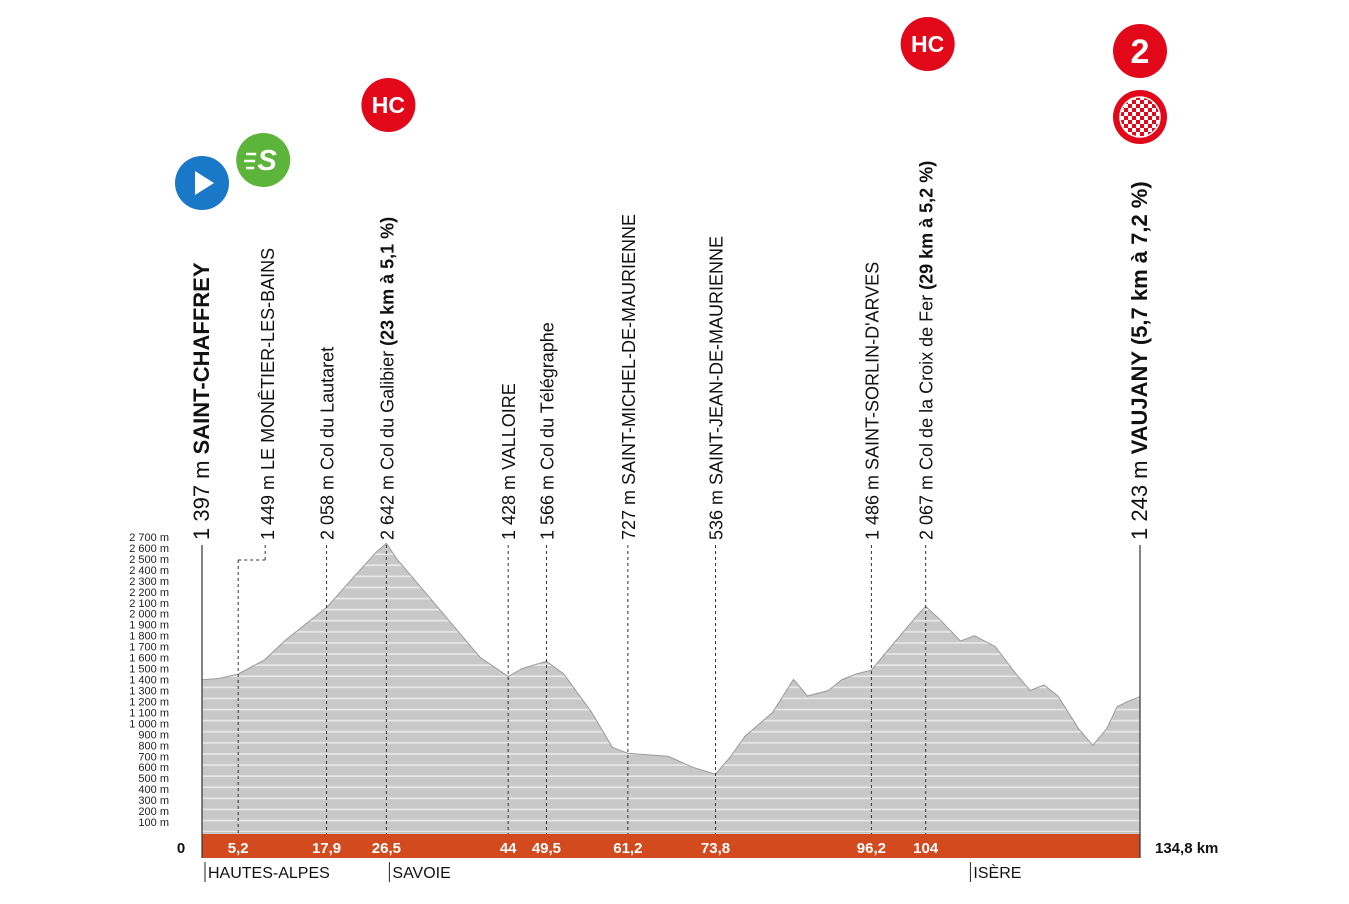 This screenshot has height=904, width=1349. What do you see at coordinates (149, 648) in the screenshot?
I see `y-tick-label: 1 700 m` at bounding box center [149, 648].